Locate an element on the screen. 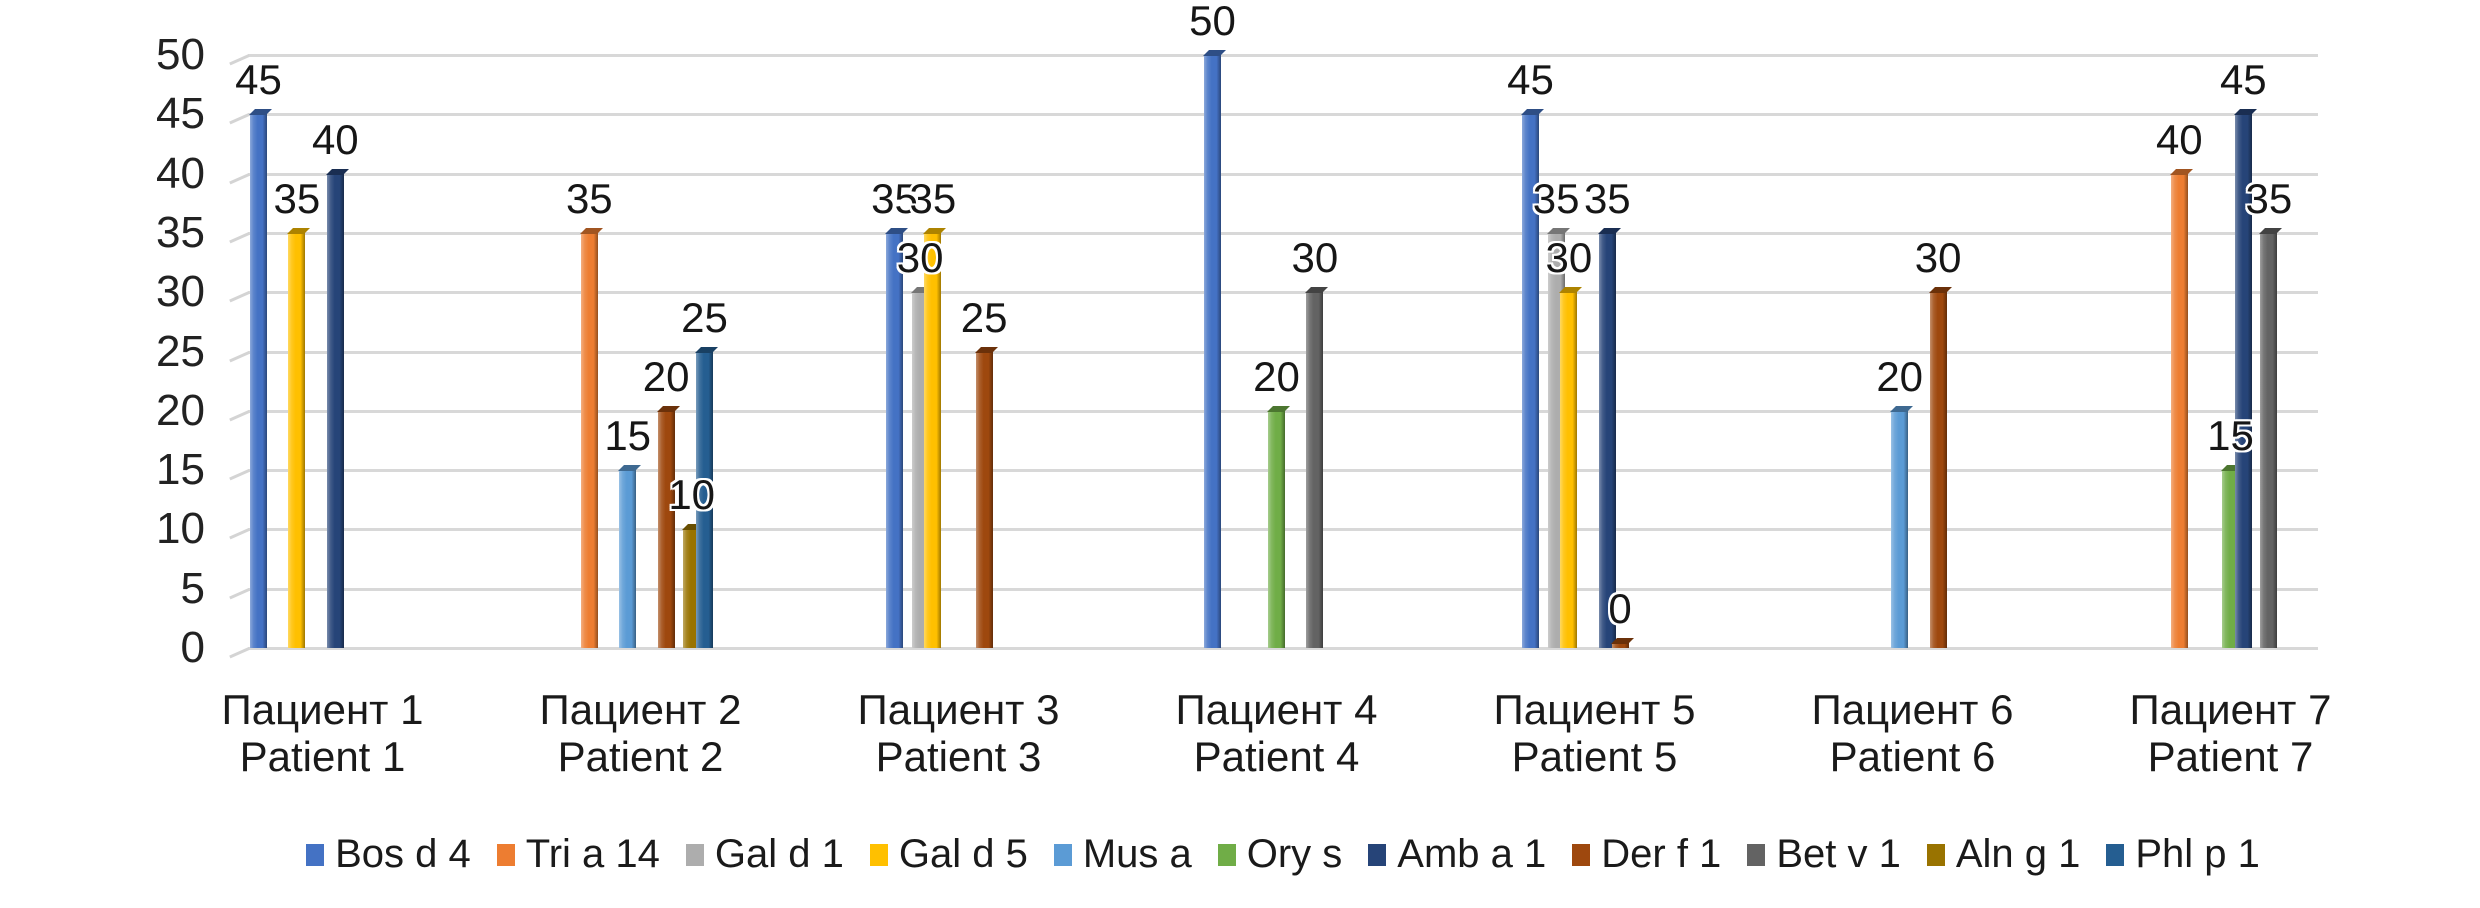  y-axis-label: 35 is located at coordinates (180, 232).